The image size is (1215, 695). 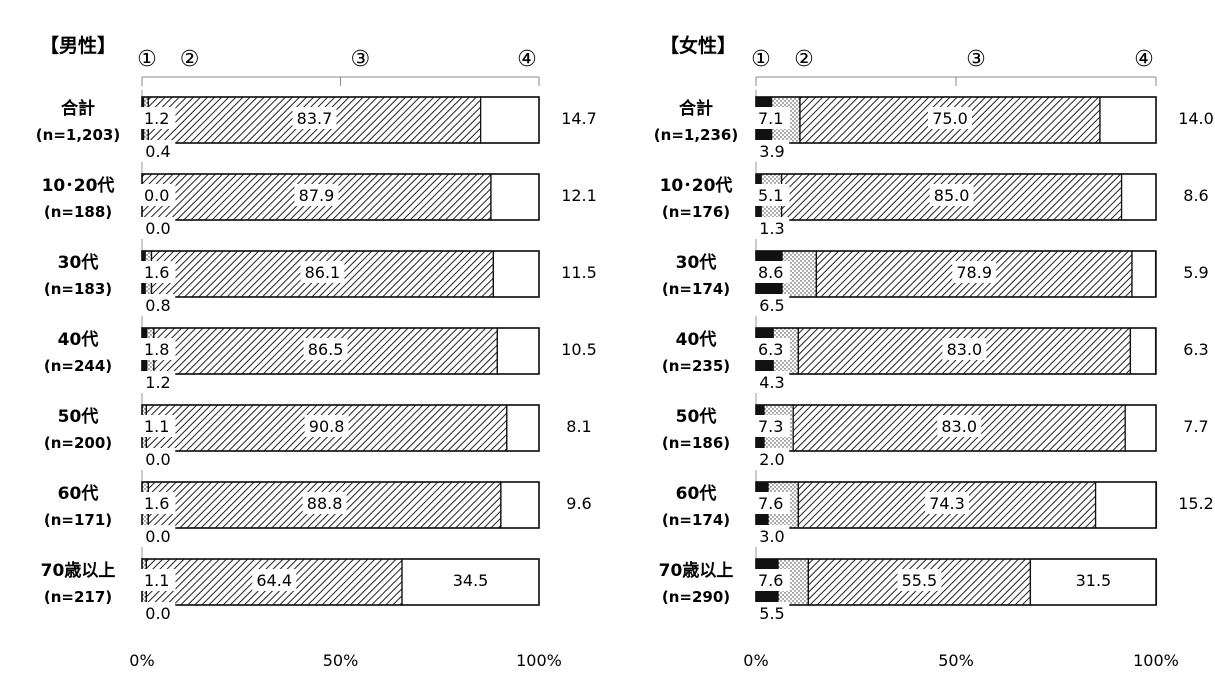 I want to click on category-n-label: (n=290), so click(x=696, y=597).